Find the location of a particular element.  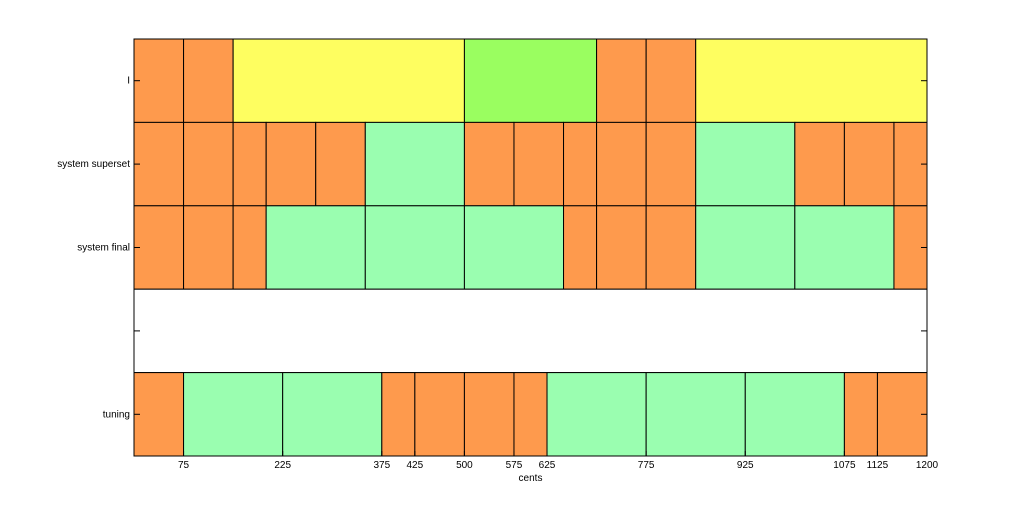

x-tick-label: 425 is located at coordinates (415, 465).